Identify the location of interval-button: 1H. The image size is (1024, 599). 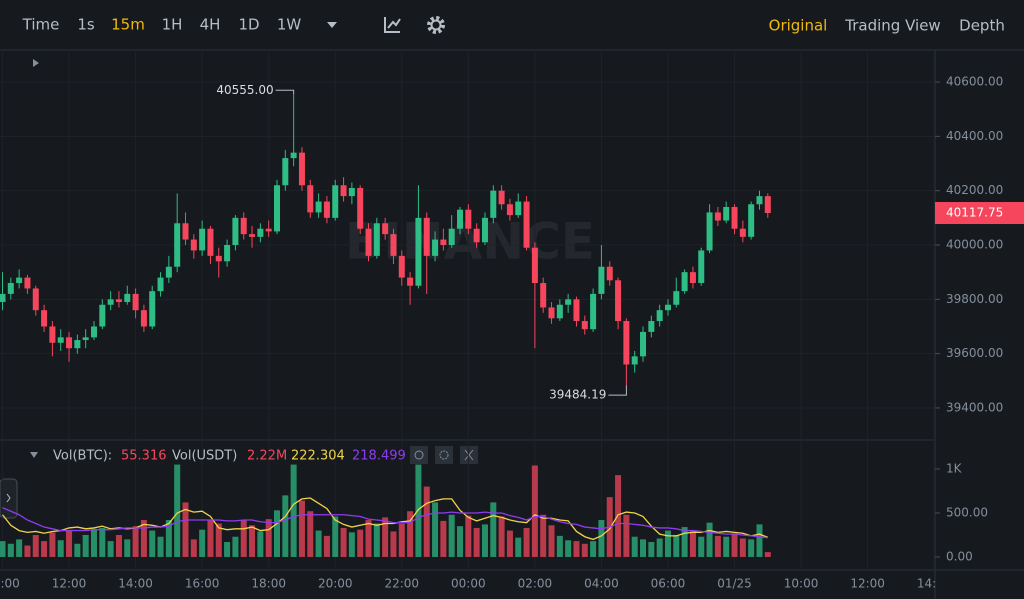
(172, 25).